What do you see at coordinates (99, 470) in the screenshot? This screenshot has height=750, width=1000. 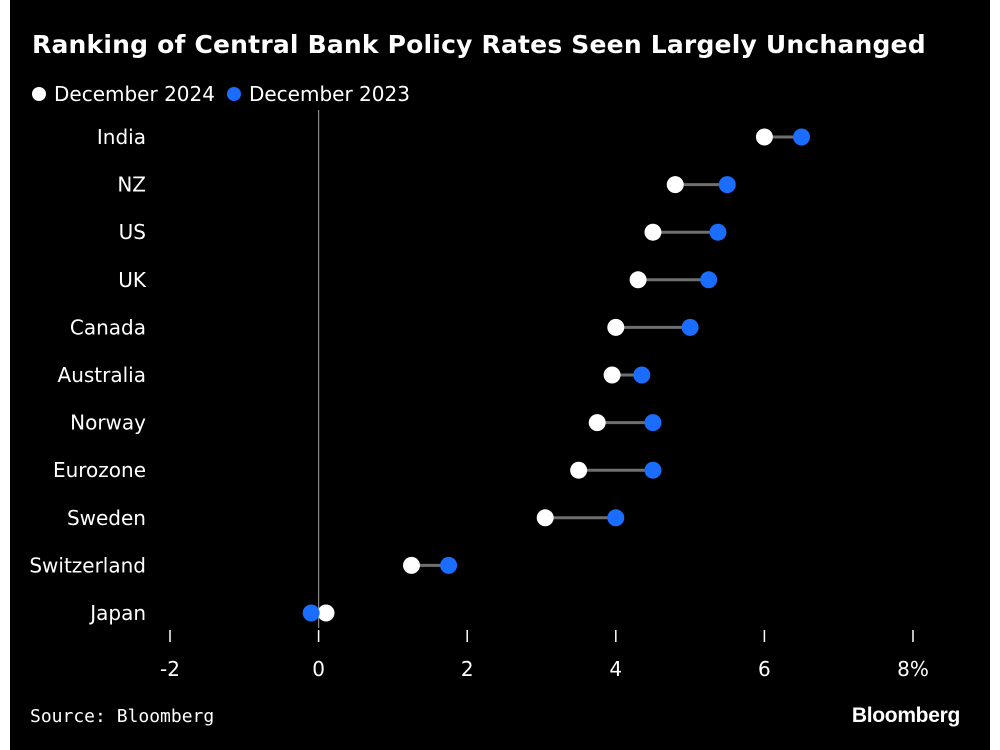 I see `category-label-eurozone: Eurozone` at bounding box center [99, 470].